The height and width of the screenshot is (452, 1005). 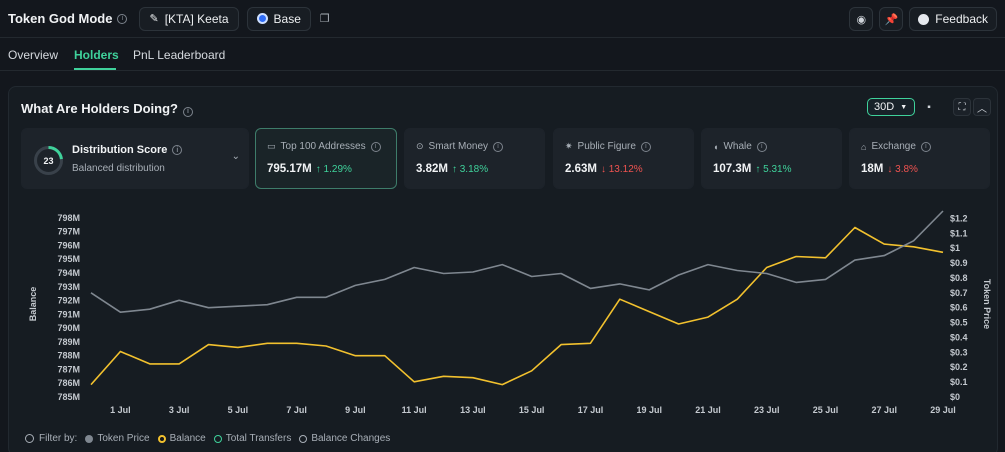 What do you see at coordinates (955, 248) in the screenshot?
I see `y2-tick-label: $1` at bounding box center [955, 248].